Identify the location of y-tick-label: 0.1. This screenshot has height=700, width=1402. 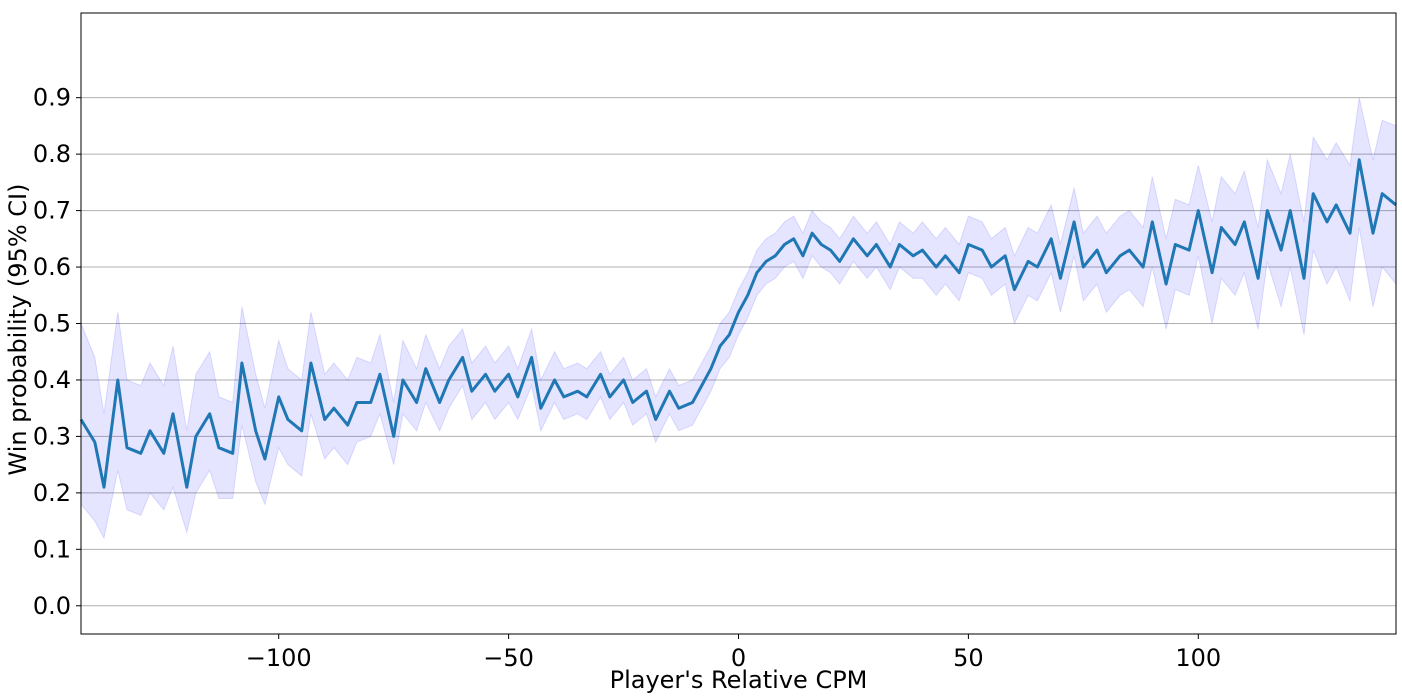
(52, 549).